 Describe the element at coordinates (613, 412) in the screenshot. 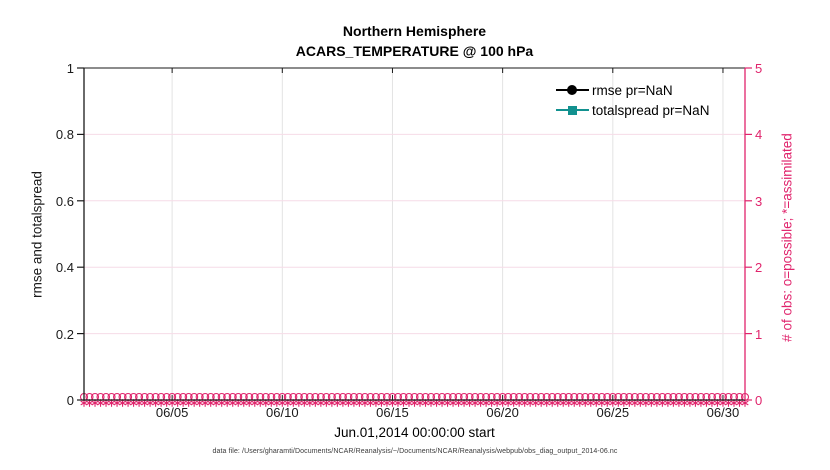

I see `x-tick-label: 06/25` at that location.